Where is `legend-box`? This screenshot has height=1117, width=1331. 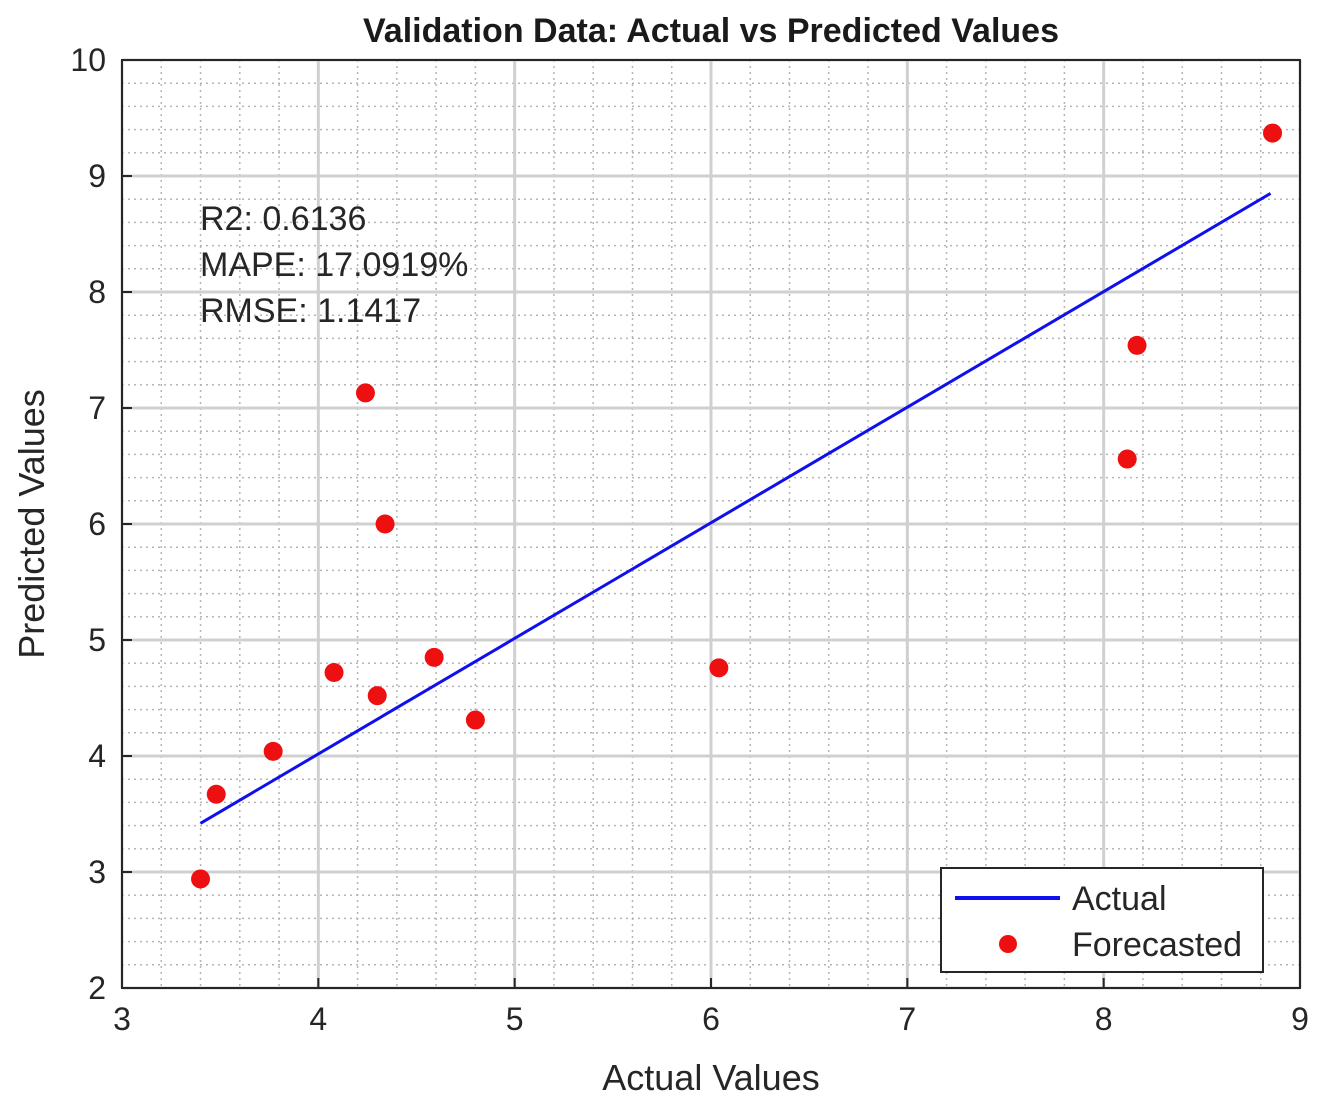 legend-box is located at coordinates (1102, 920).